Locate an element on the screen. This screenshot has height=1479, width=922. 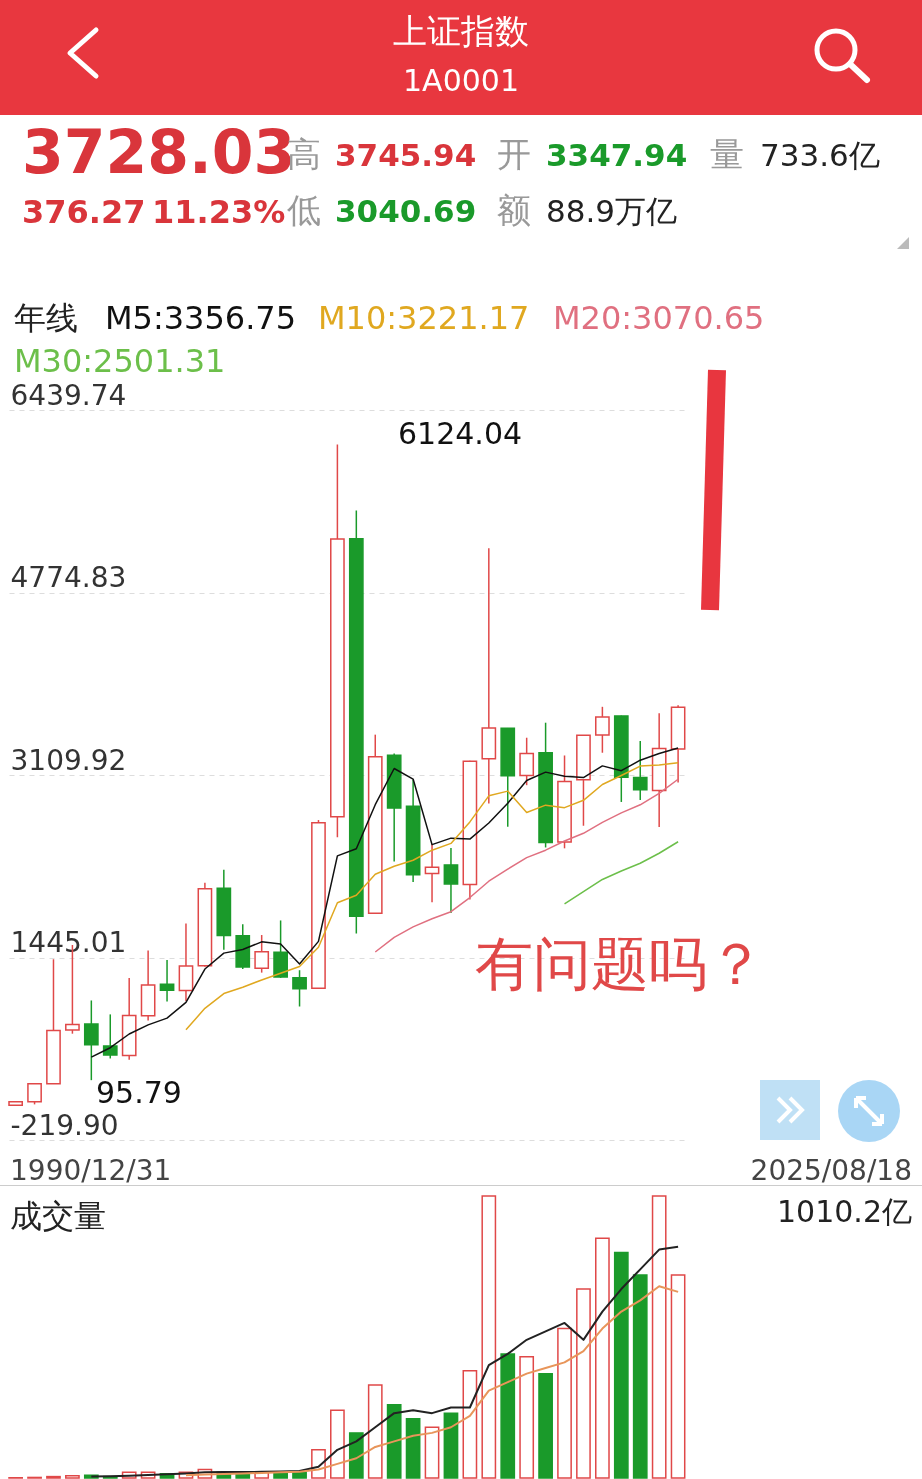
text: M5:3356.75 is located at coordinates (201, 318).